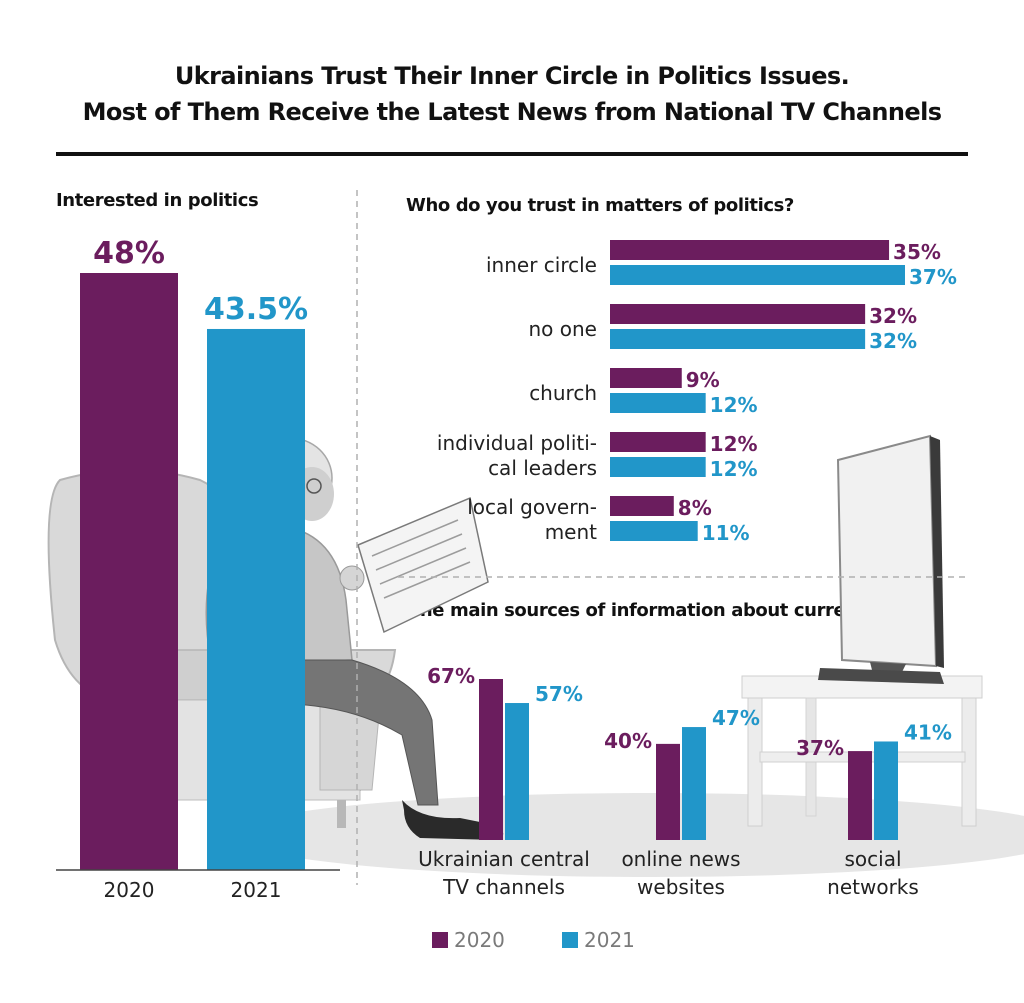  What do you see at coordinates (820, 748) in the screenshot?
I see `source-value-label-2020-2: 37%` at bounding box center [820, 748].